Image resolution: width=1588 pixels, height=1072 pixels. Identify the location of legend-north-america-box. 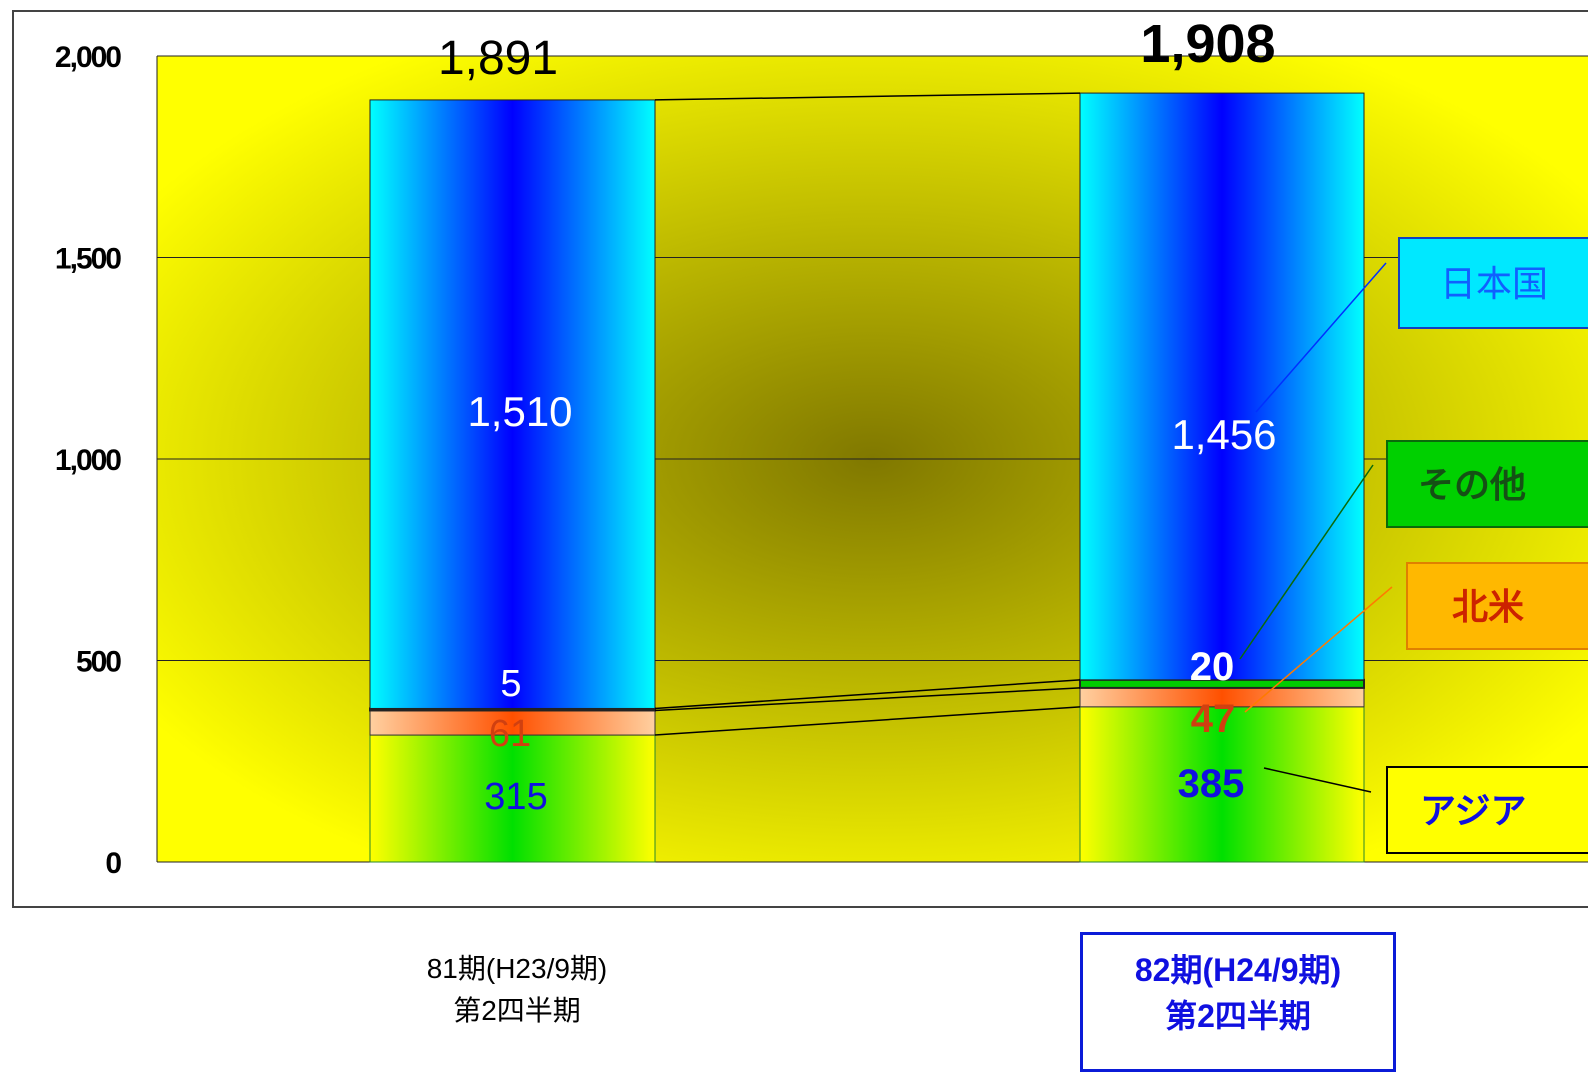
(1497, 606).